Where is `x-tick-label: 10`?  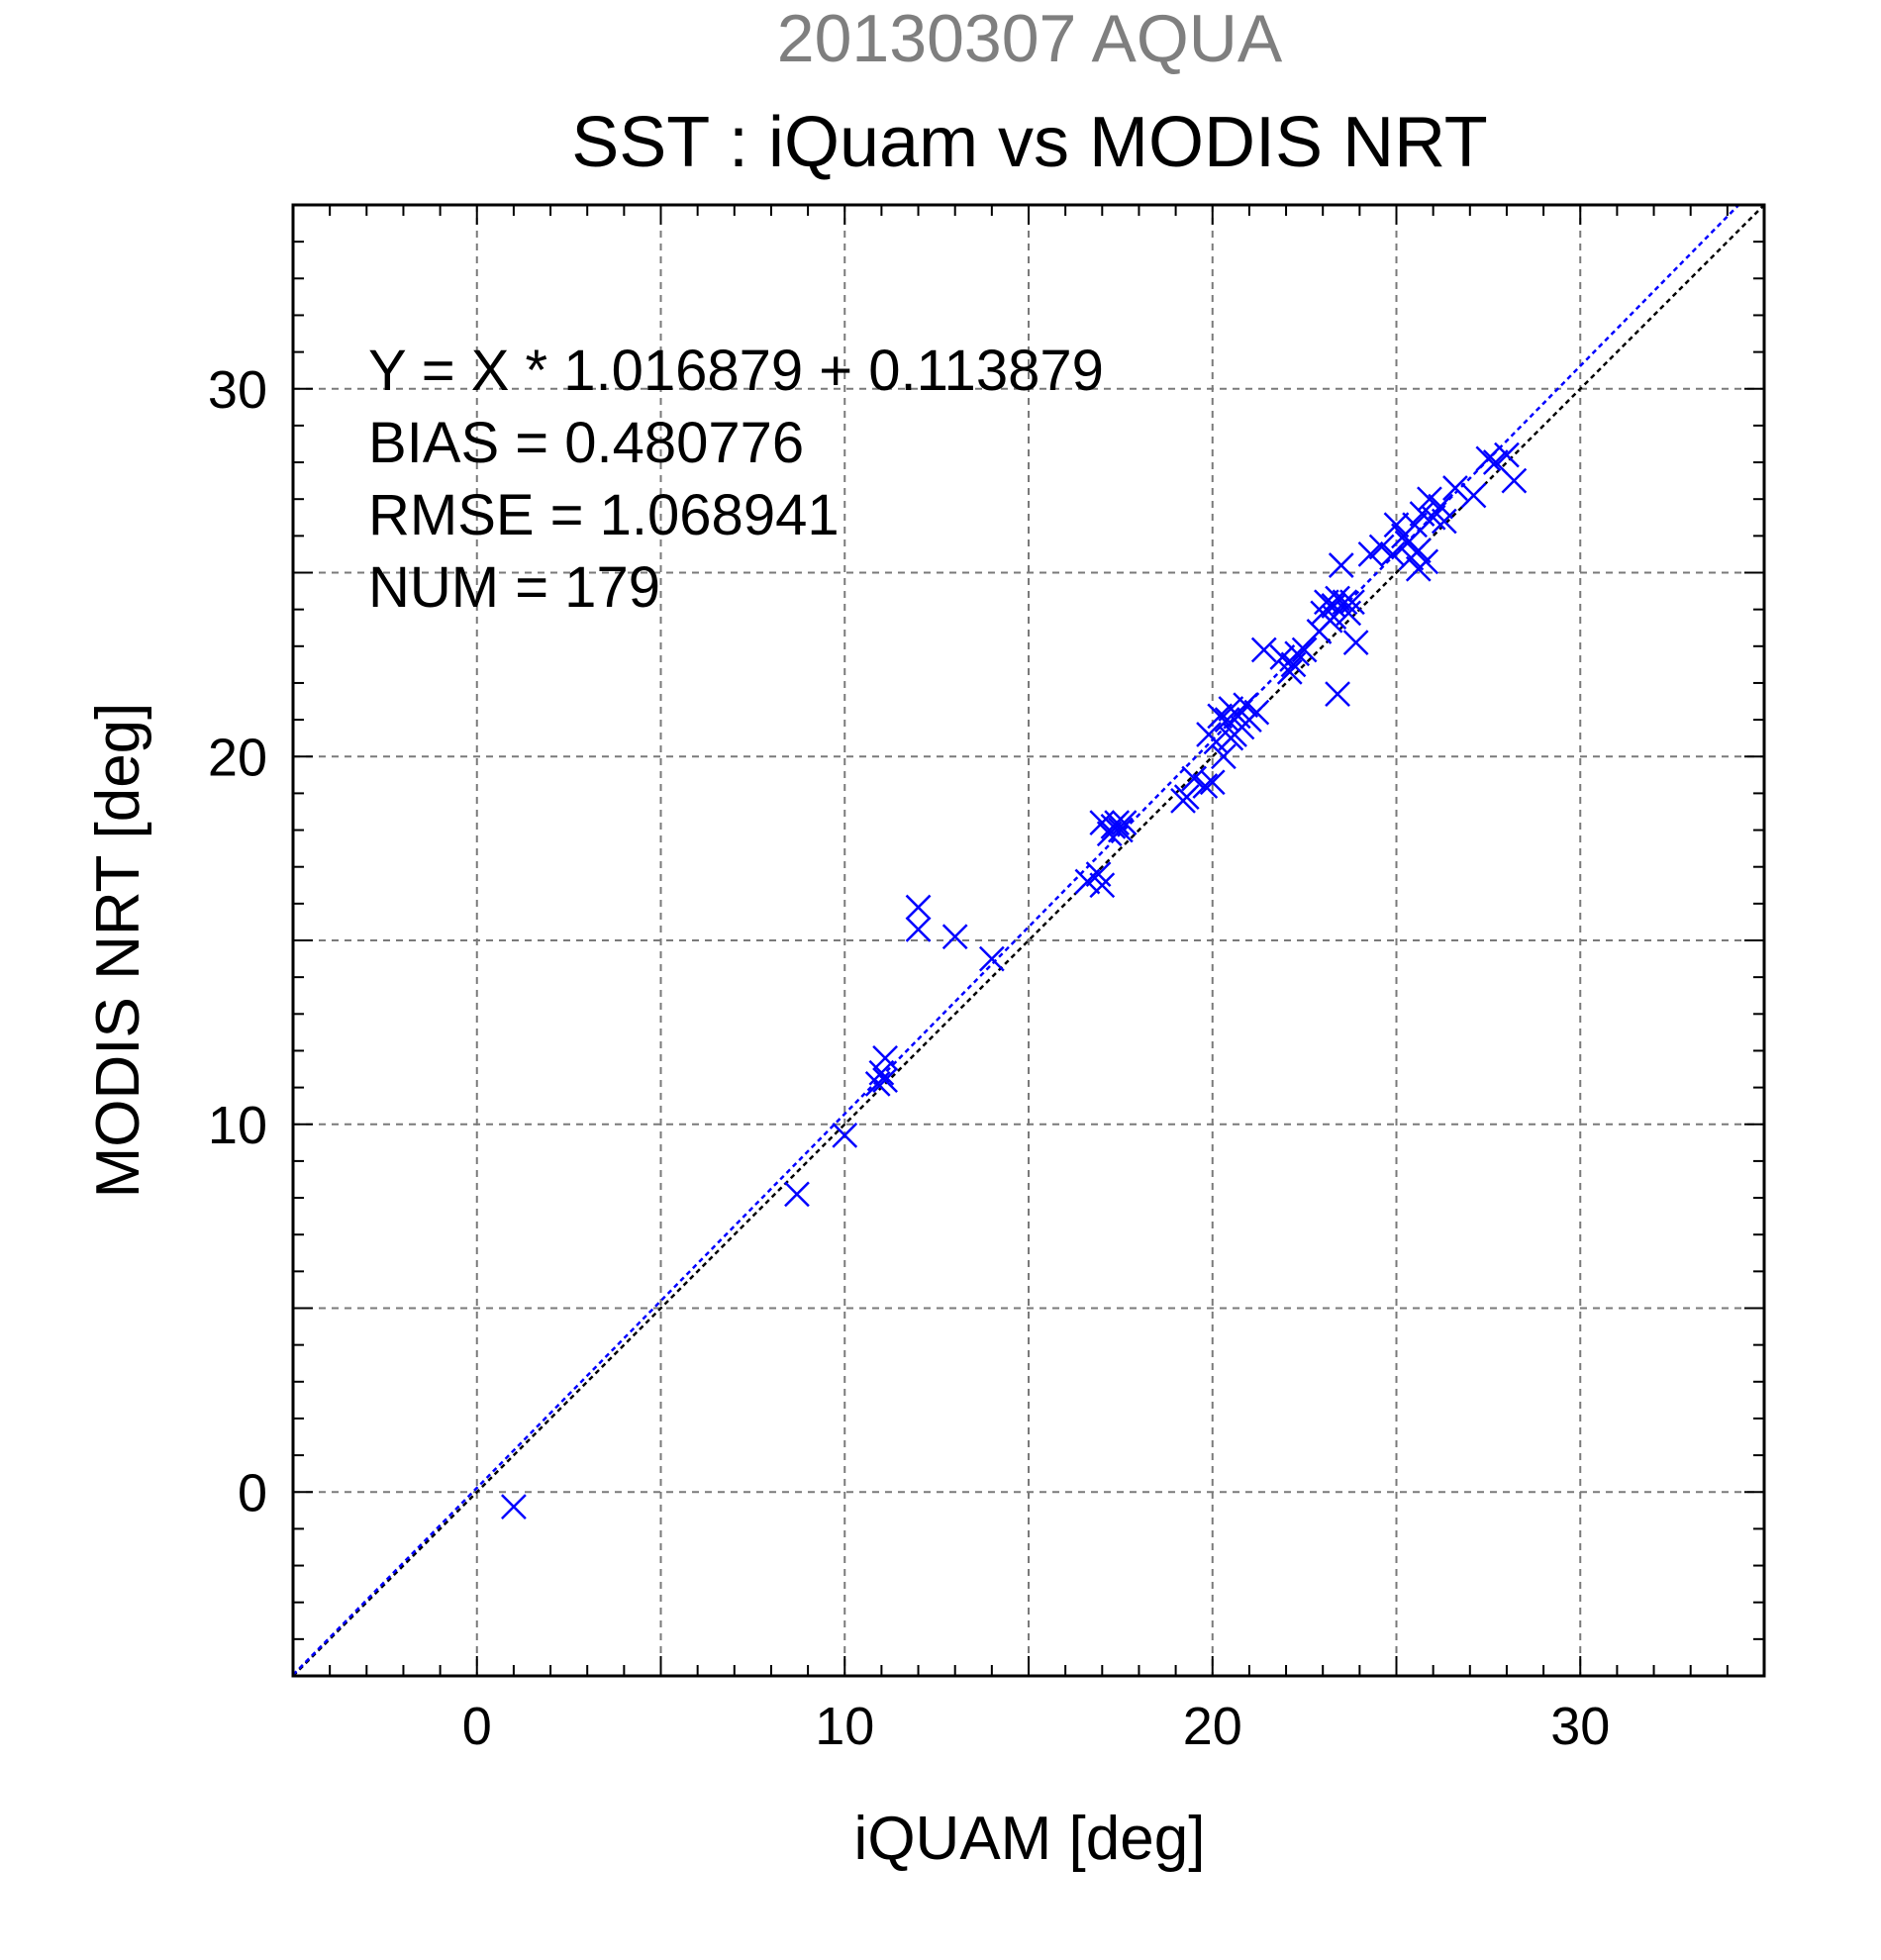
x-tick-label: 10 is located at coordinates (845, 1726).